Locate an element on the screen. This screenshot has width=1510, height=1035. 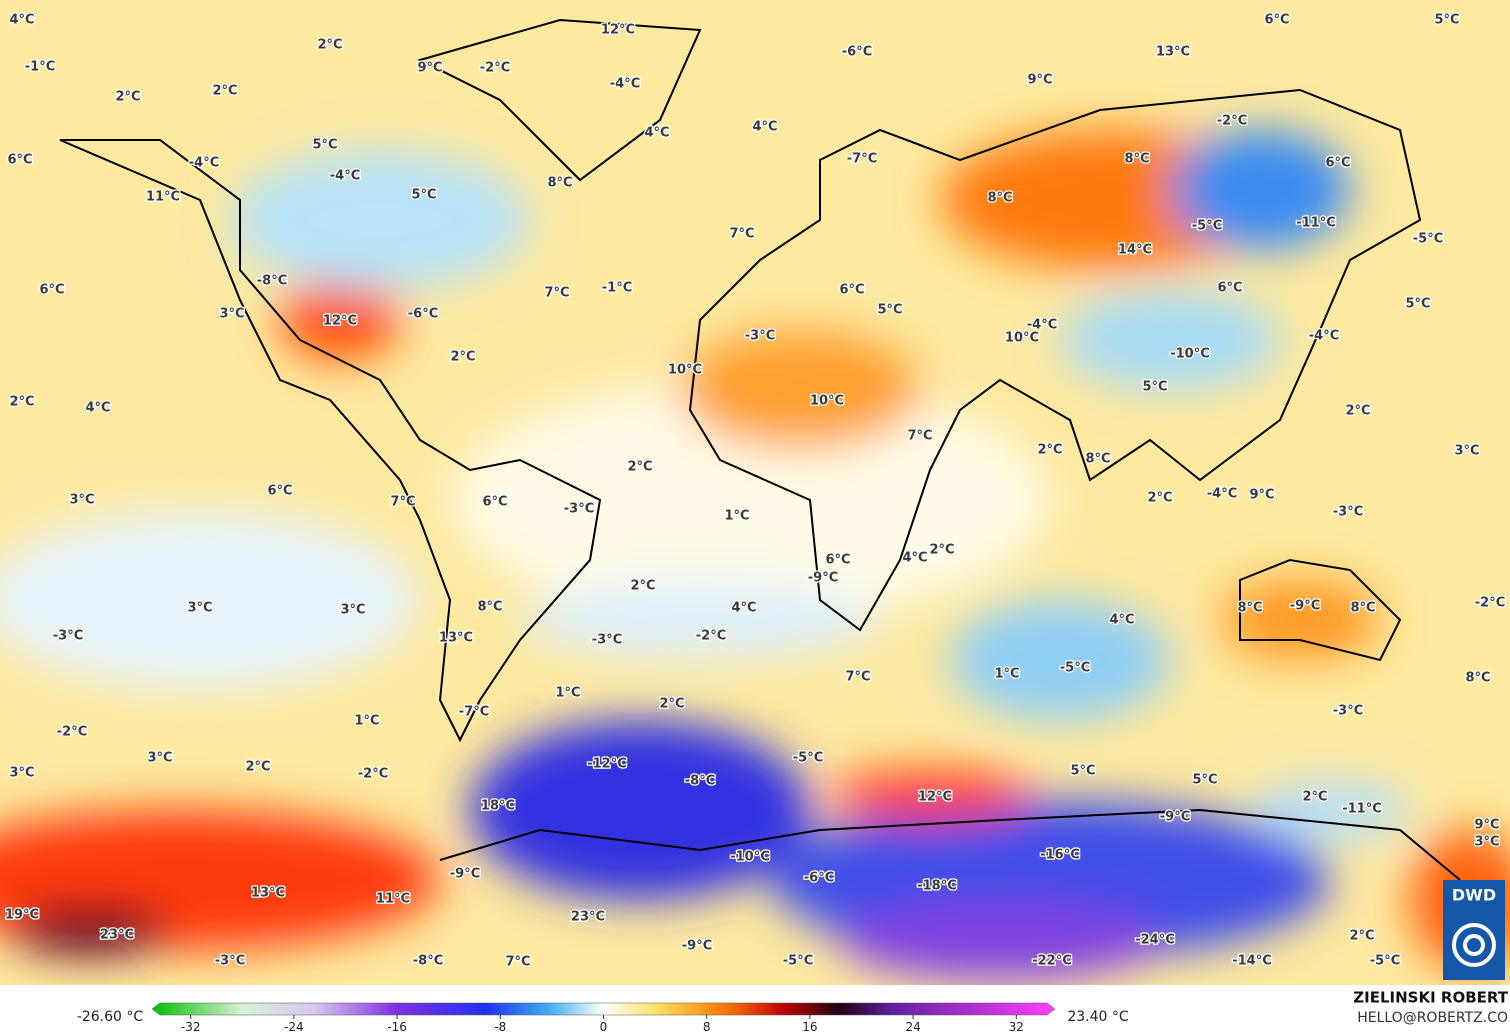
temperature-label: -18°C is located at coordinates (937, 886).